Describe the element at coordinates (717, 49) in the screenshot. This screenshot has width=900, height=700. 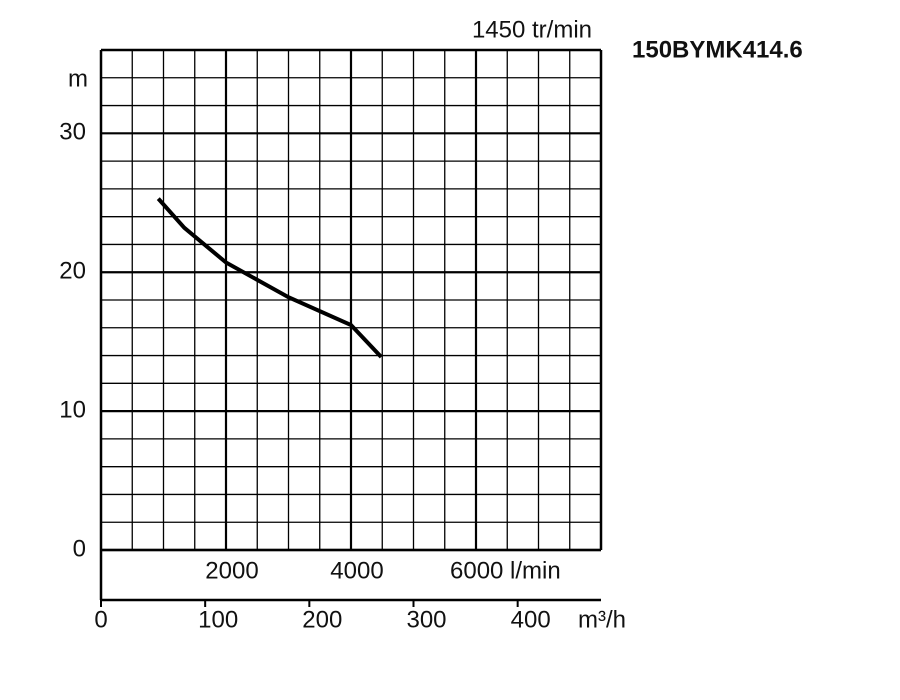
I see `chart-title: 150BYMK414.6` at that location.